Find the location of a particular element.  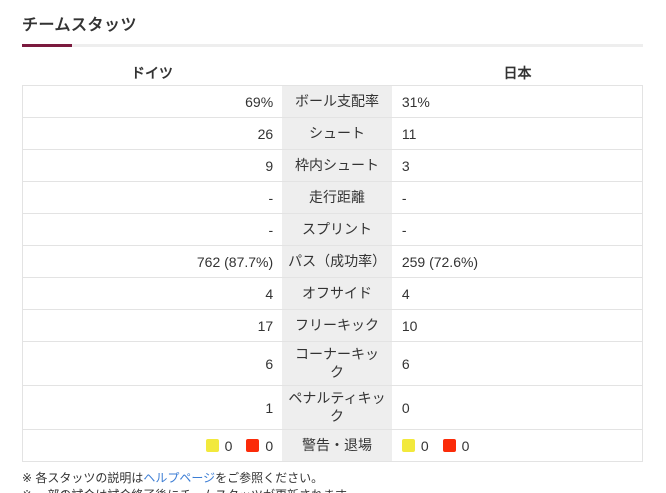

stat-value-right: 6 is located at coordinates (405, 363).